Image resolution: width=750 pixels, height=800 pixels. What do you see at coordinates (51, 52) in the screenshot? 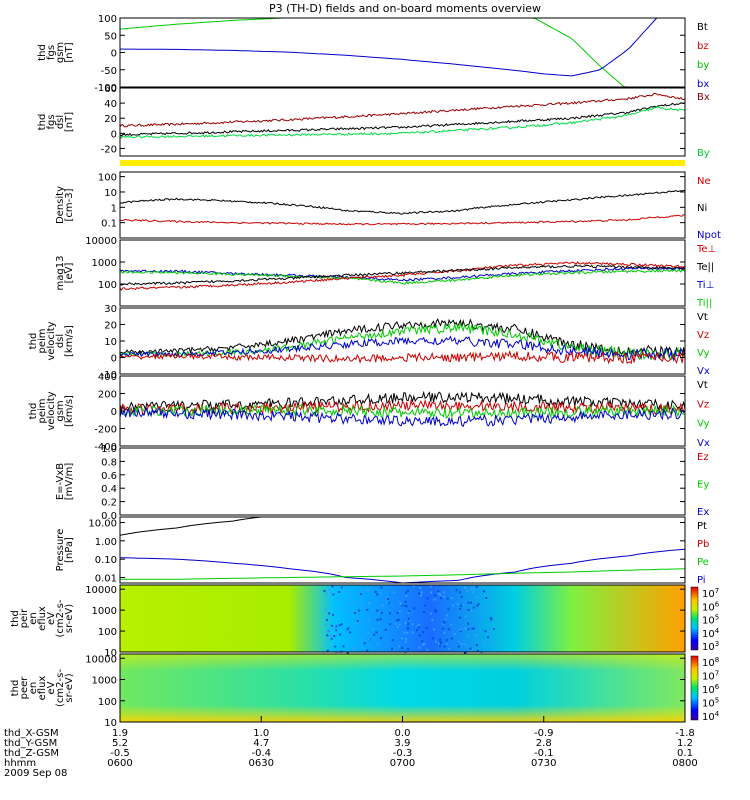
I see `fgs_gsm-ylabel-line: fgs` at bounding box center [51, 52].